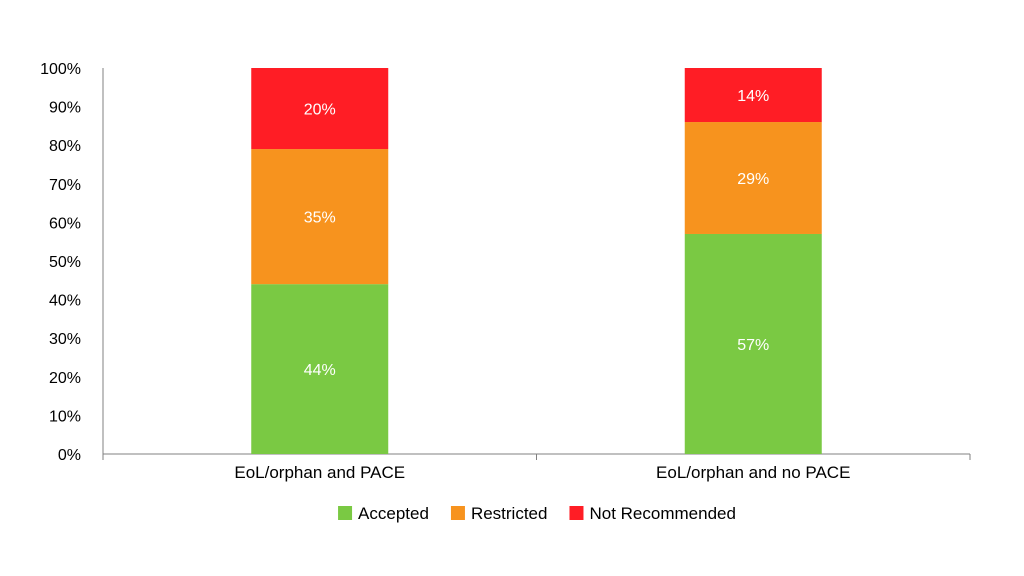 Image resolution: width=1024 pixels, height=576 pixels. I want to click on y-tick-label: 30%, so click(65, 339).